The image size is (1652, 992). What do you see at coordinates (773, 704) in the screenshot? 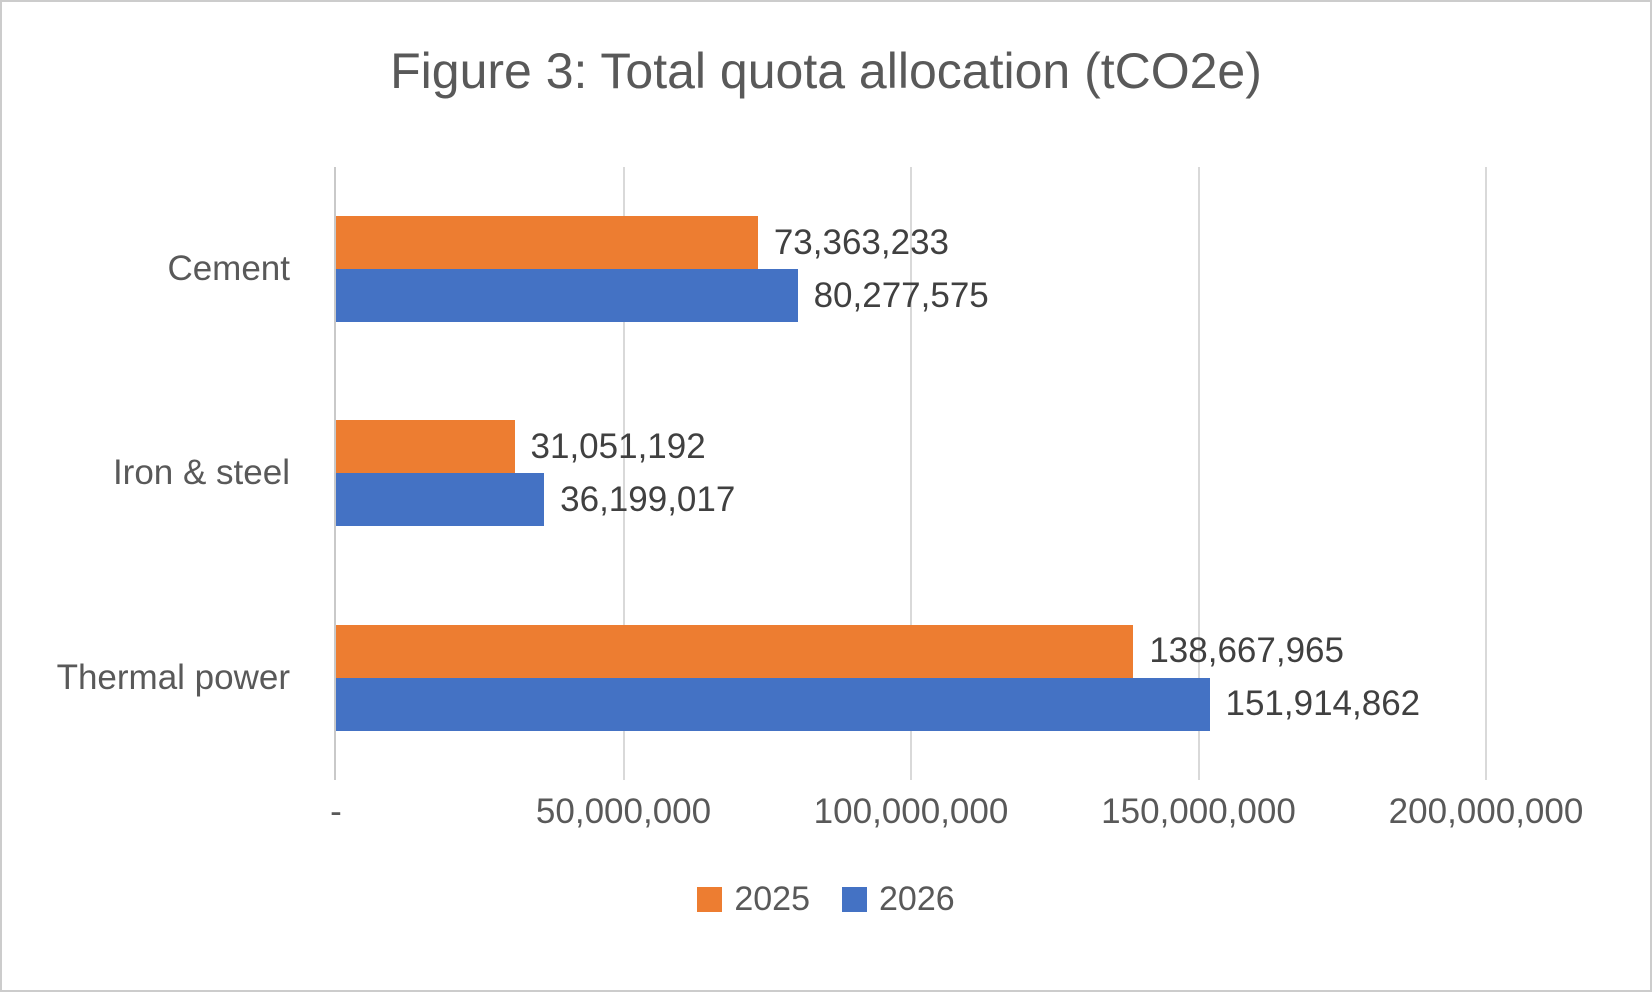
I see `bar-2026-thermal-power` at bounding box center [773, 704].